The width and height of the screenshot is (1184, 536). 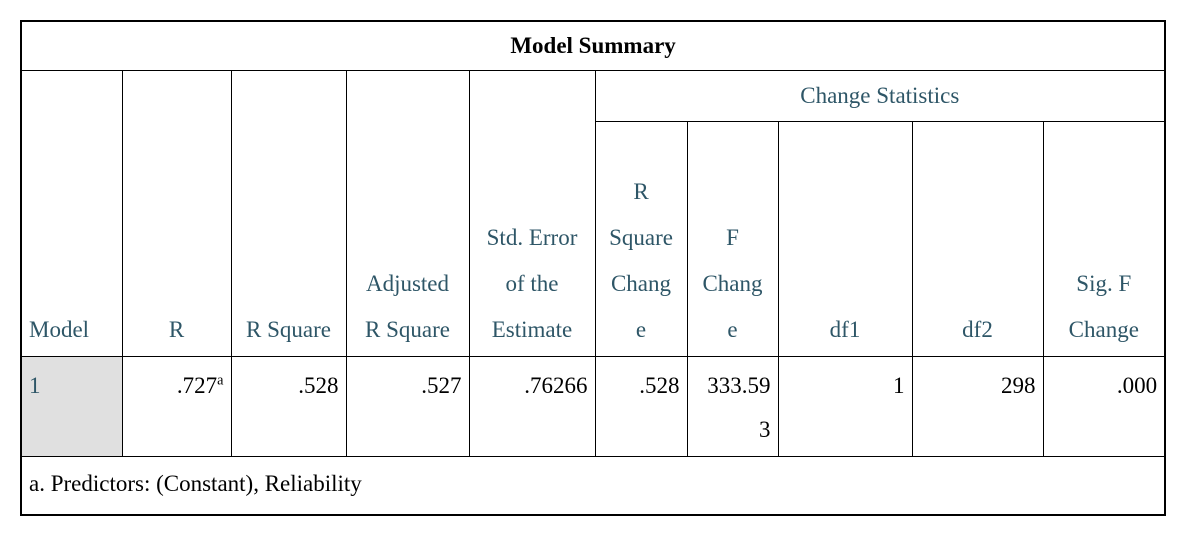 What do you see at coordinates (845, 406) in the screenshot?
I see `cell-df1-value: 1` at bounding box center [845, 406].